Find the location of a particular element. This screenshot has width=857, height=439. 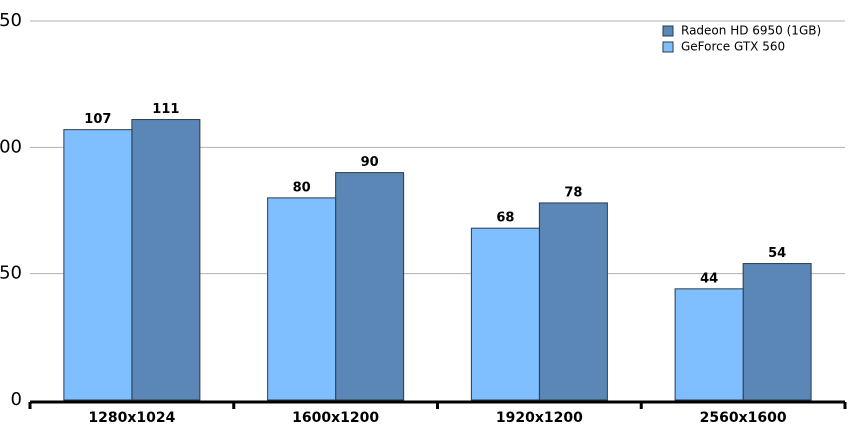

x-tick-label: 1600x1200 is located at coordinates (335, 418).